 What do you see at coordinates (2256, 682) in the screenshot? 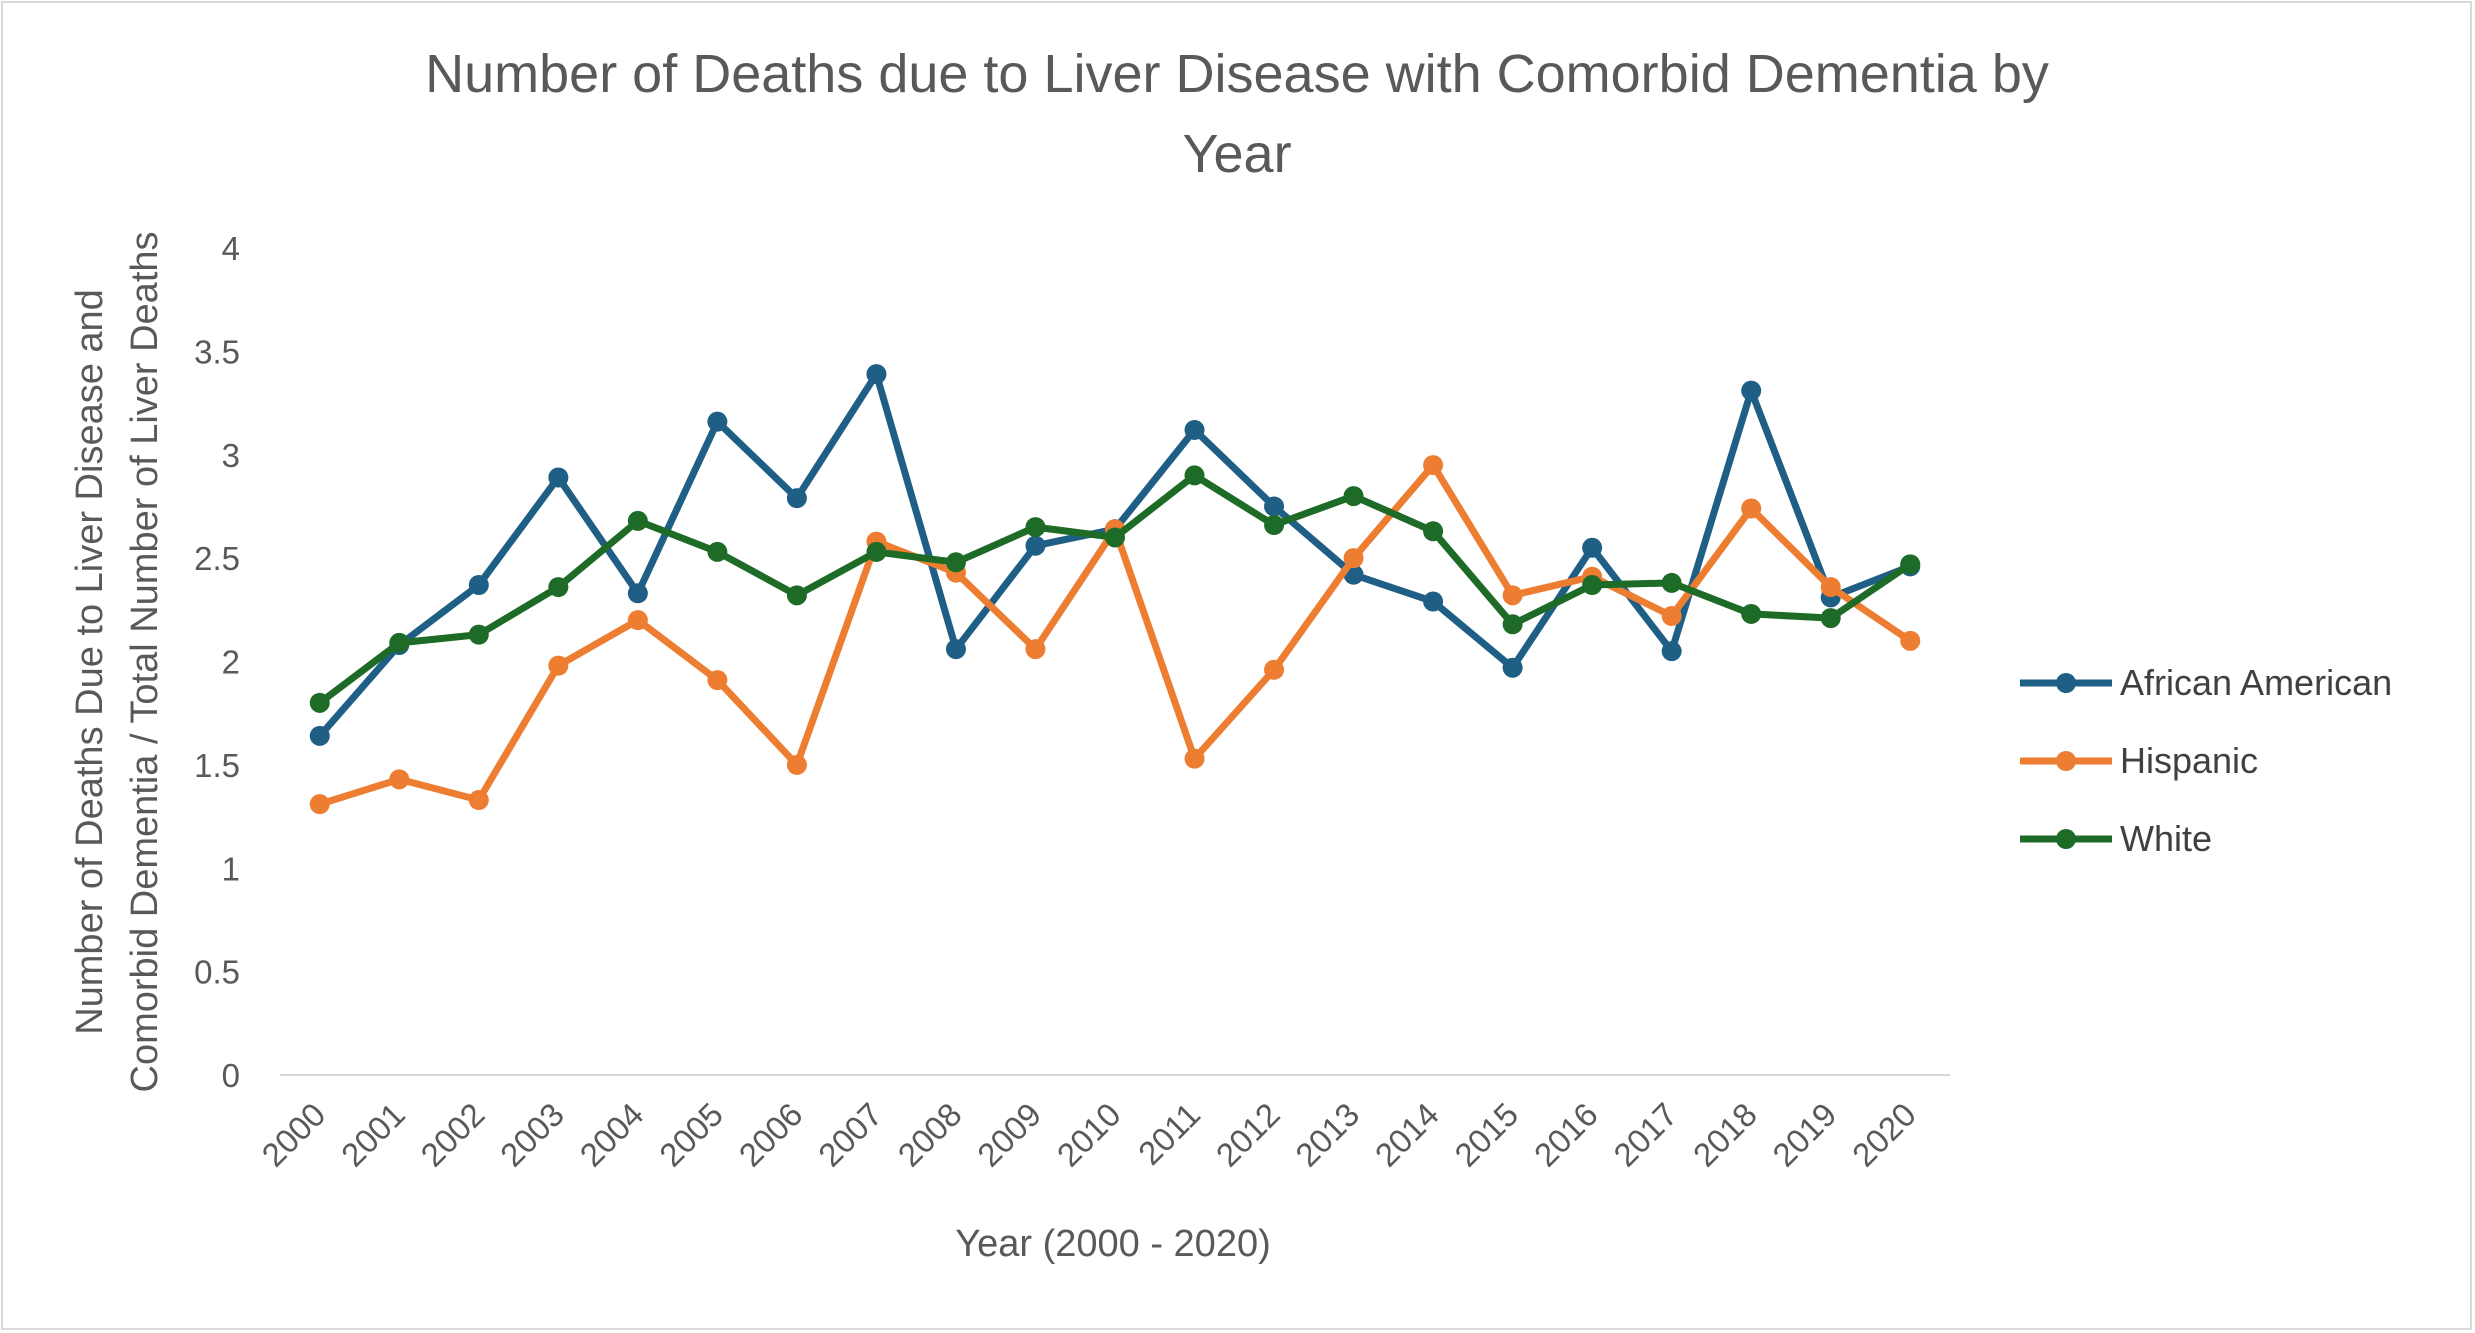
I see `legend-label-african-american: African American` at bounding box center [2256, 682].